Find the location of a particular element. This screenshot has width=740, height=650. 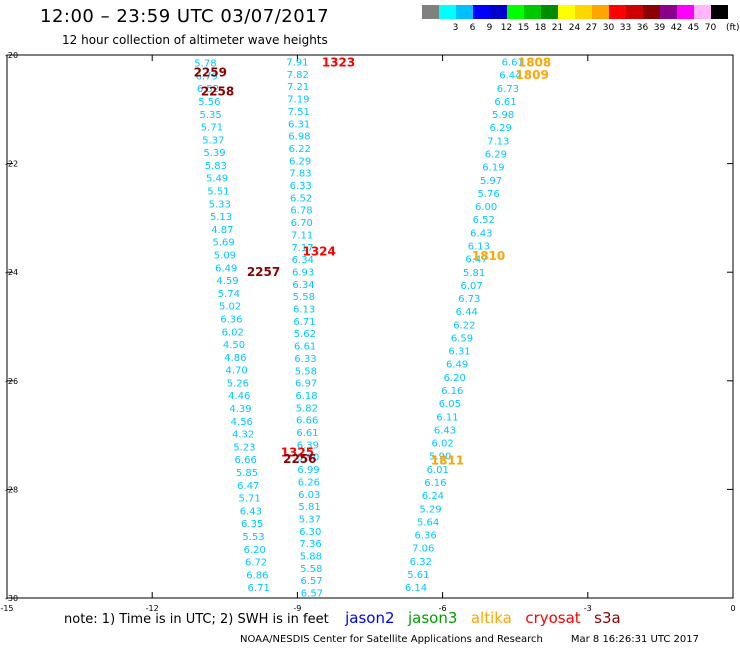

swh-value-label: 6.36 is located at coordinates (426, 536).